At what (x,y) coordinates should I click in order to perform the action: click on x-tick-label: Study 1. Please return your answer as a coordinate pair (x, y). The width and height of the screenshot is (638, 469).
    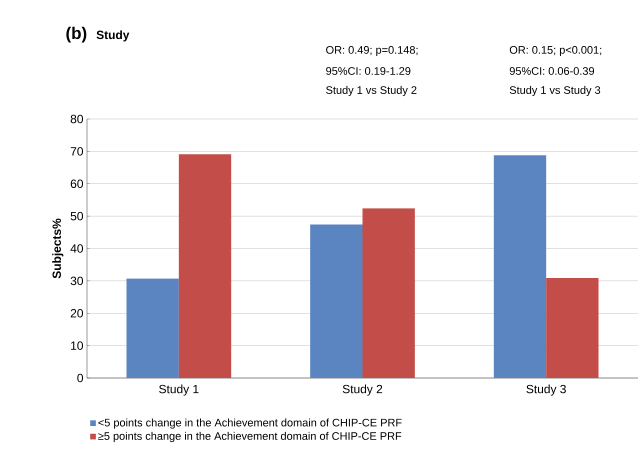
    Looking at the image, I should click on (179, 390).